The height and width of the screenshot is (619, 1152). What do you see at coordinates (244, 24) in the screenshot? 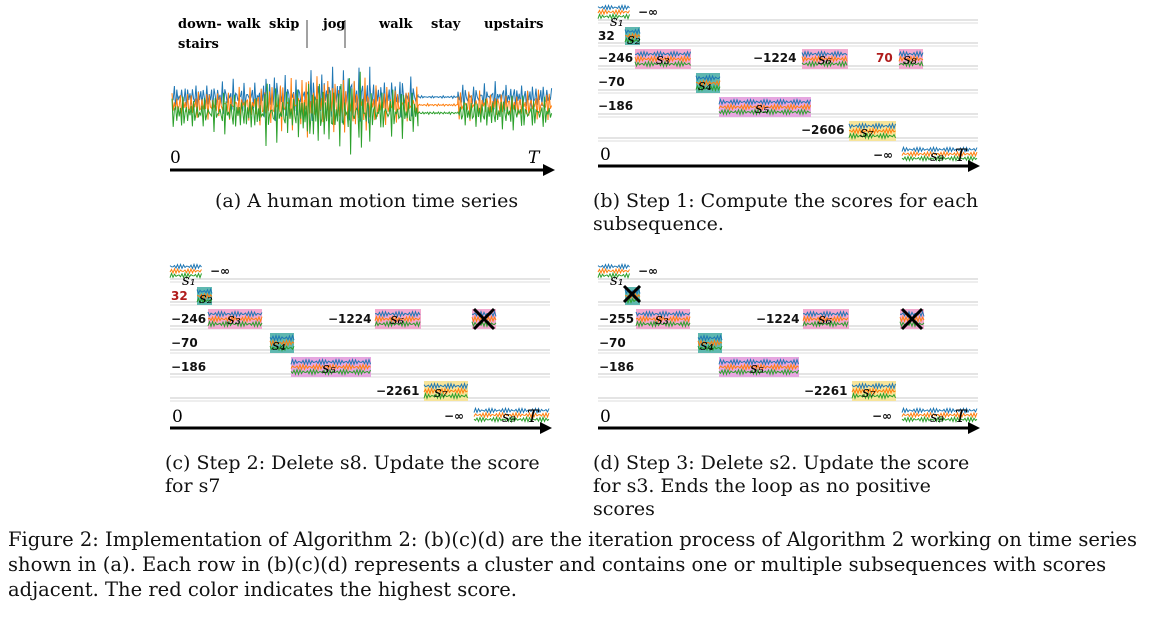
I see `activity-label-walk: walk` at bounding box center [244, 24].